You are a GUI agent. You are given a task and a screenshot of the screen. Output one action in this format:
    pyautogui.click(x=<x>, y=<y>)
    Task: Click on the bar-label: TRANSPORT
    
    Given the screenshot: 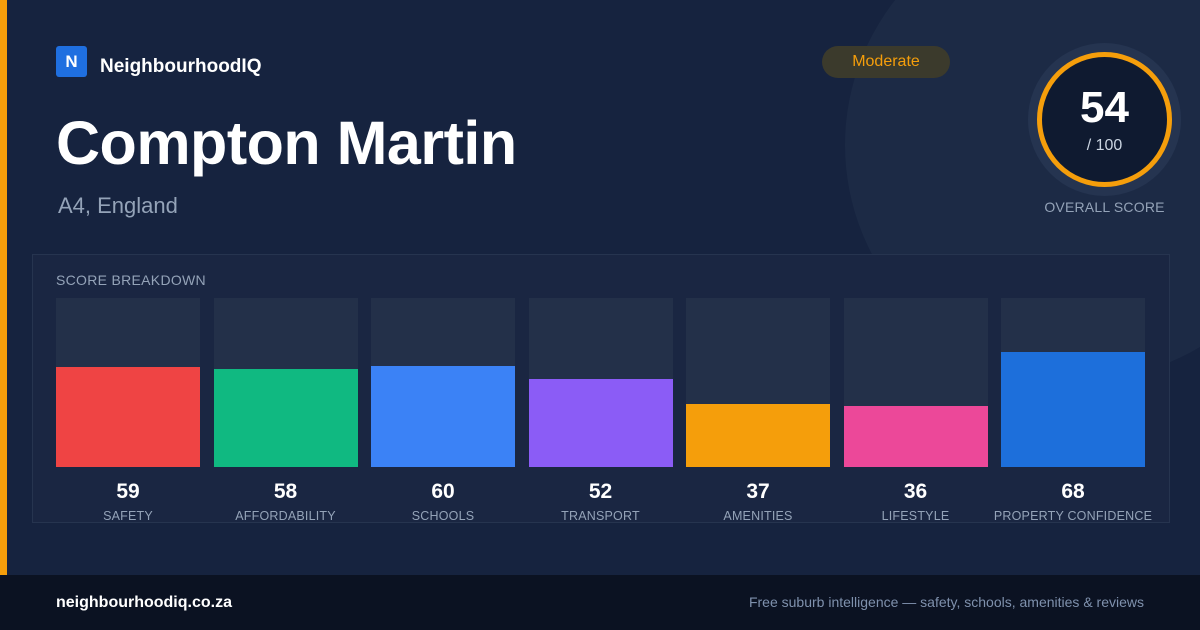 What is the action you would take?
    pyautogui.click(x=600, y=516)
    